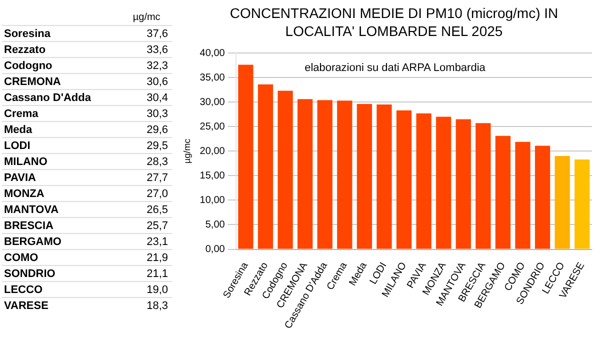  Describe the element at coordinates (213, 200) in the screenshot. I see `y-tick-label: 10,00` at that location.